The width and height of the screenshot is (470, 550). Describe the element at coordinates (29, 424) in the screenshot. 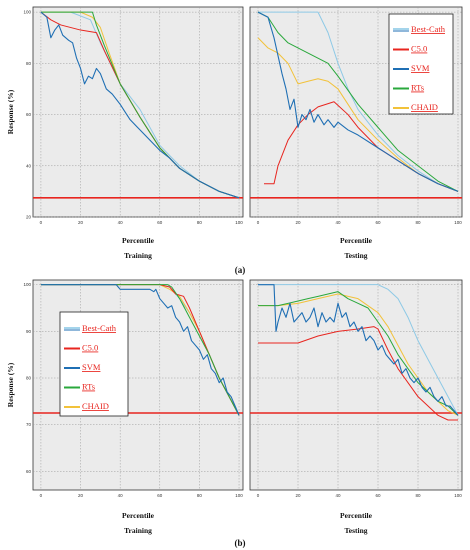

I see `y-tick-label: 70` at that location.